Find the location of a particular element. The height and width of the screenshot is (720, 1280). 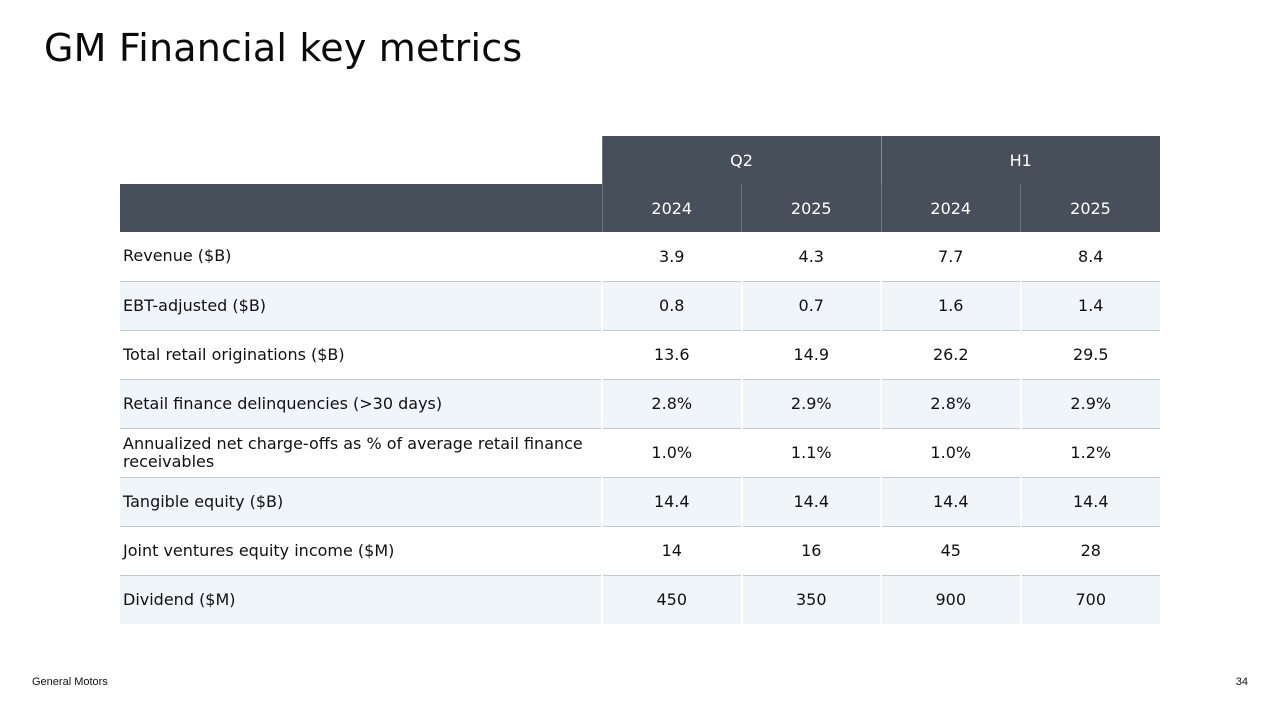

row-label: Tangible equity ($B) is located at coordinates (203, 501).